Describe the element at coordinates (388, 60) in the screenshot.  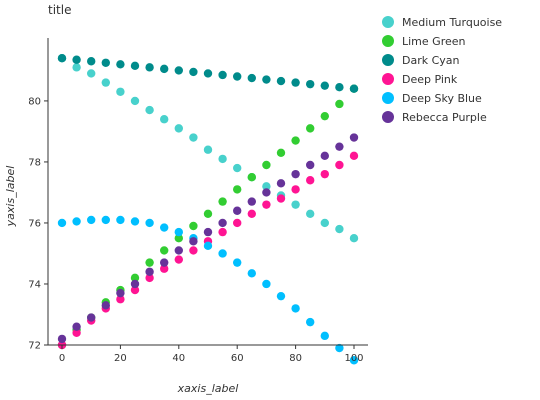
I see `legend-marker-dark-cyan` at that location.